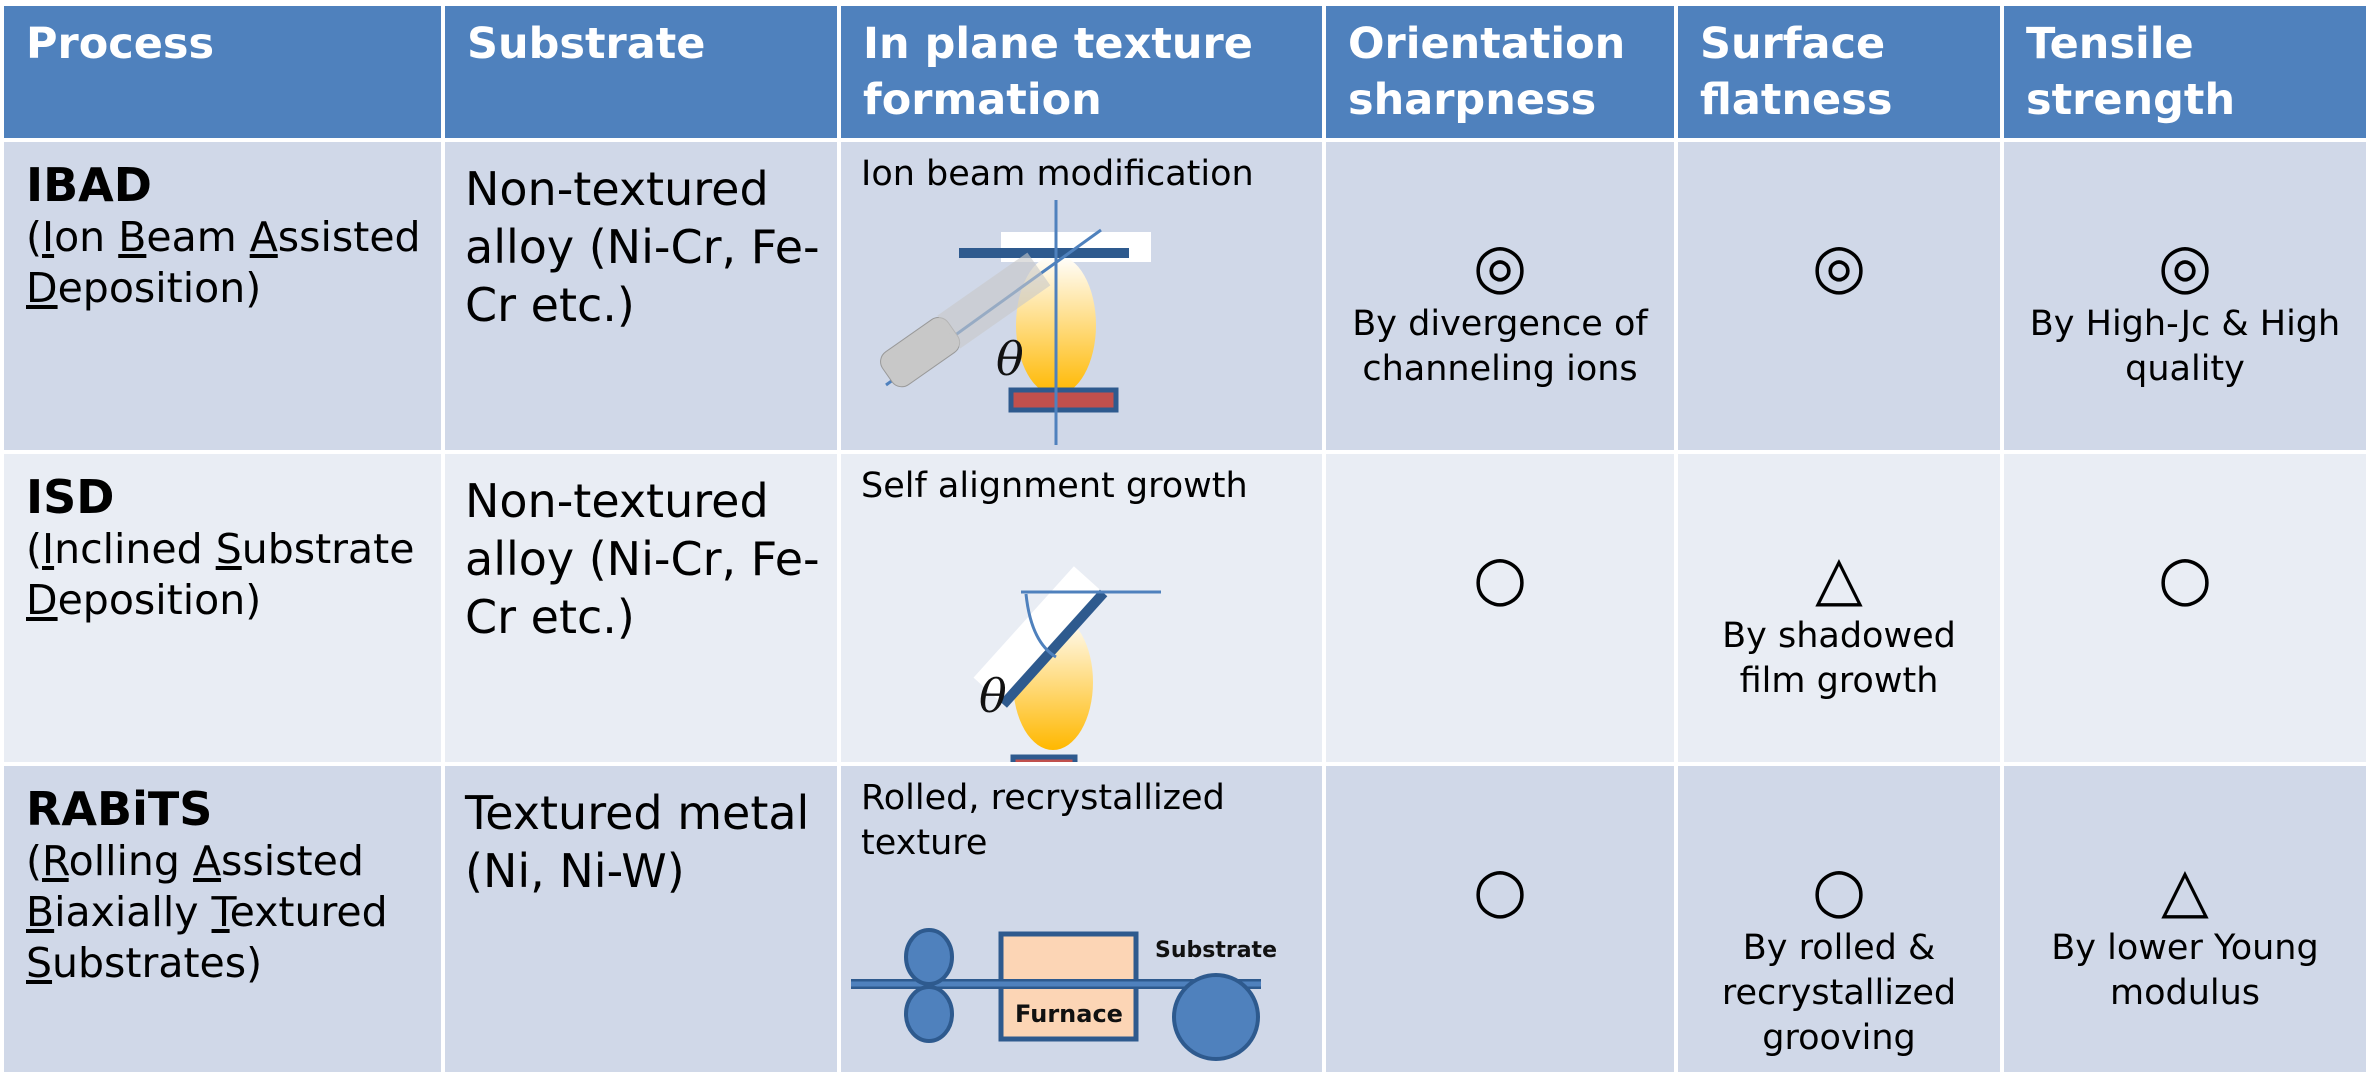  Describe the element at coordinates (641, 72) in the screenshot. I see `header-cell: Substrate` at that location.